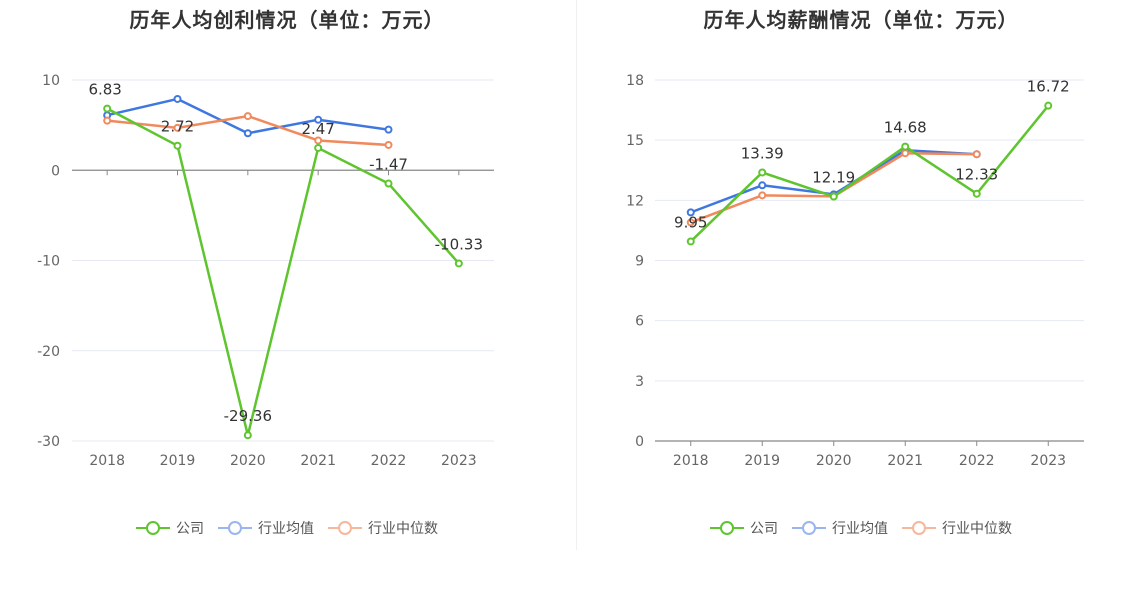 This screenshot has width=1148, height=589. I want to click on y-tick-label: 9, so click(639, 262).